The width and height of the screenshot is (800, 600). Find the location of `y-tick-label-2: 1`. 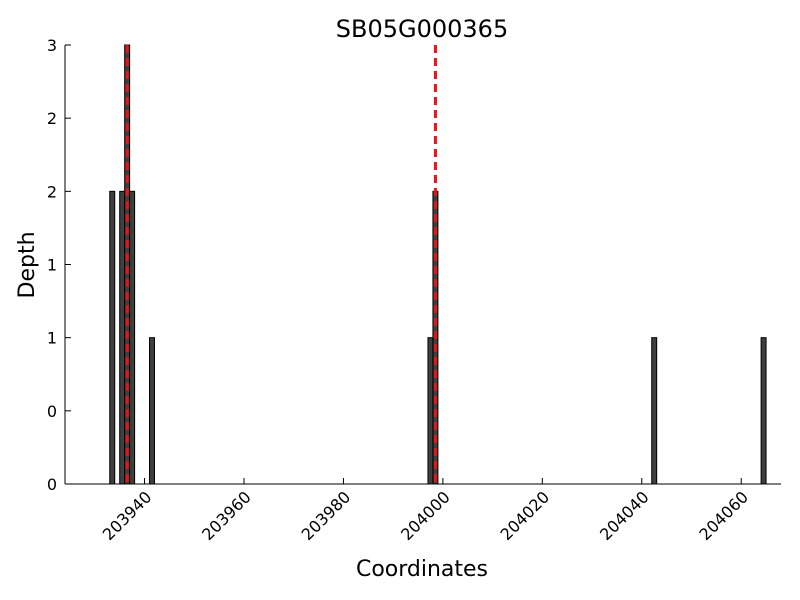

y-tick-label-2: 1 is located at coordinates (52, 338).